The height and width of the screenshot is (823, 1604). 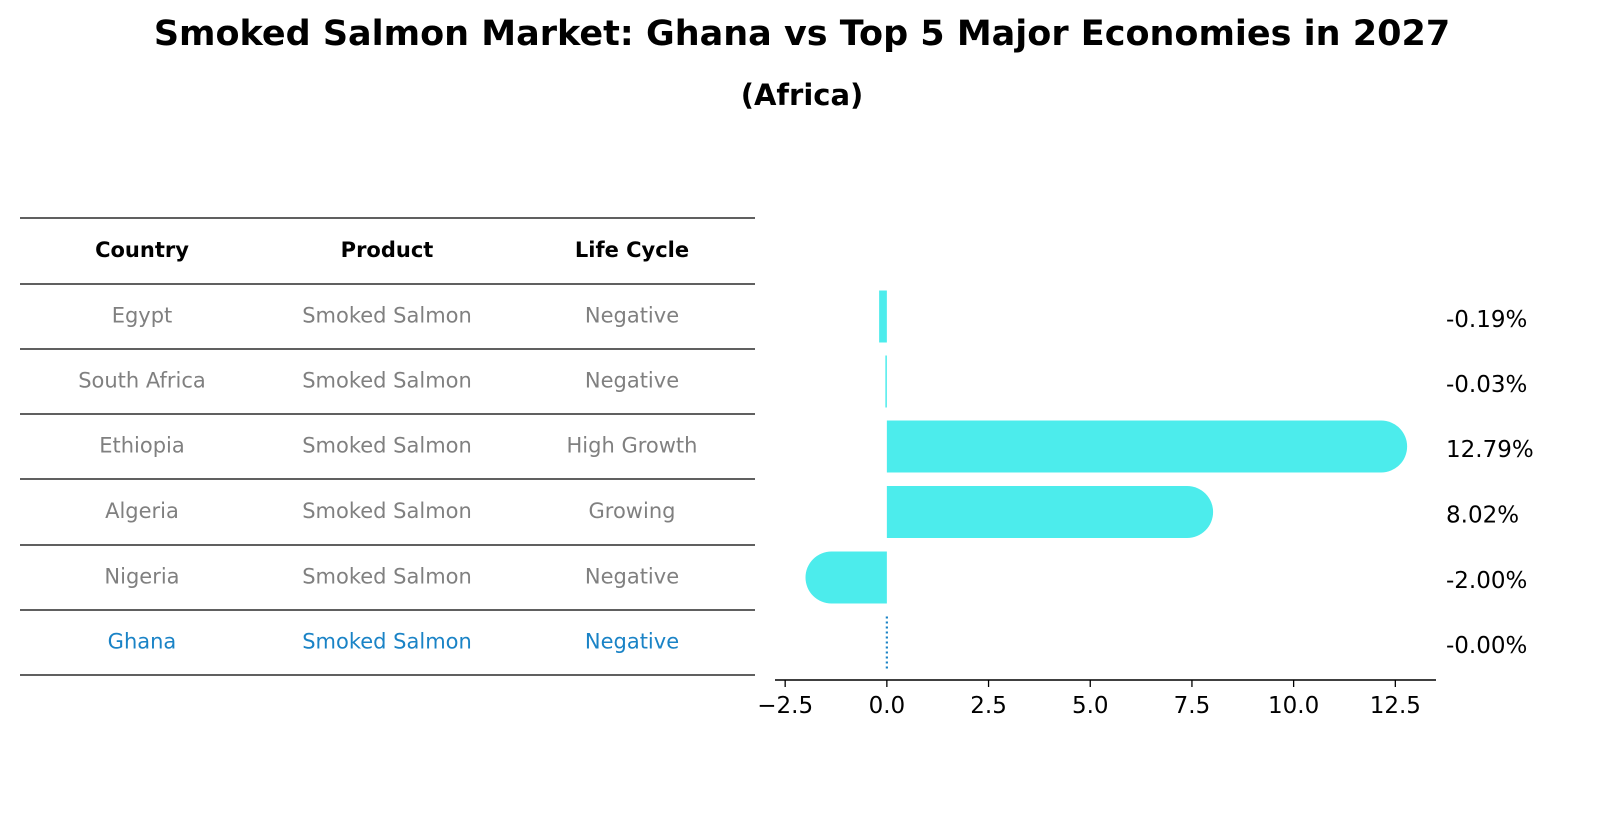 I want to click on value-label: -2.00%, so click(x=1486, y=581).